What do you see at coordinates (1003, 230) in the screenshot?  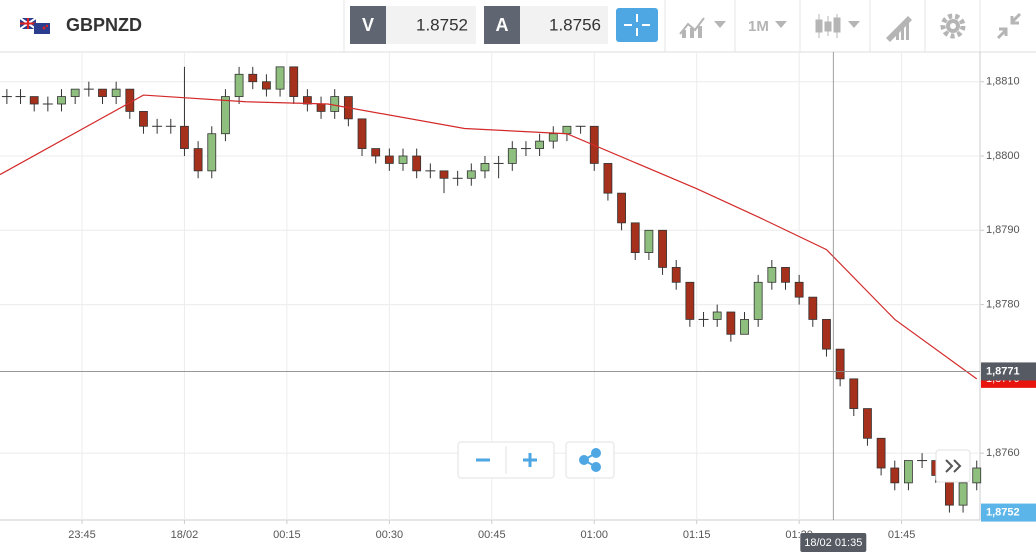 I see `y-tick-label: 1,8790` at bounding box center [1003, 230].